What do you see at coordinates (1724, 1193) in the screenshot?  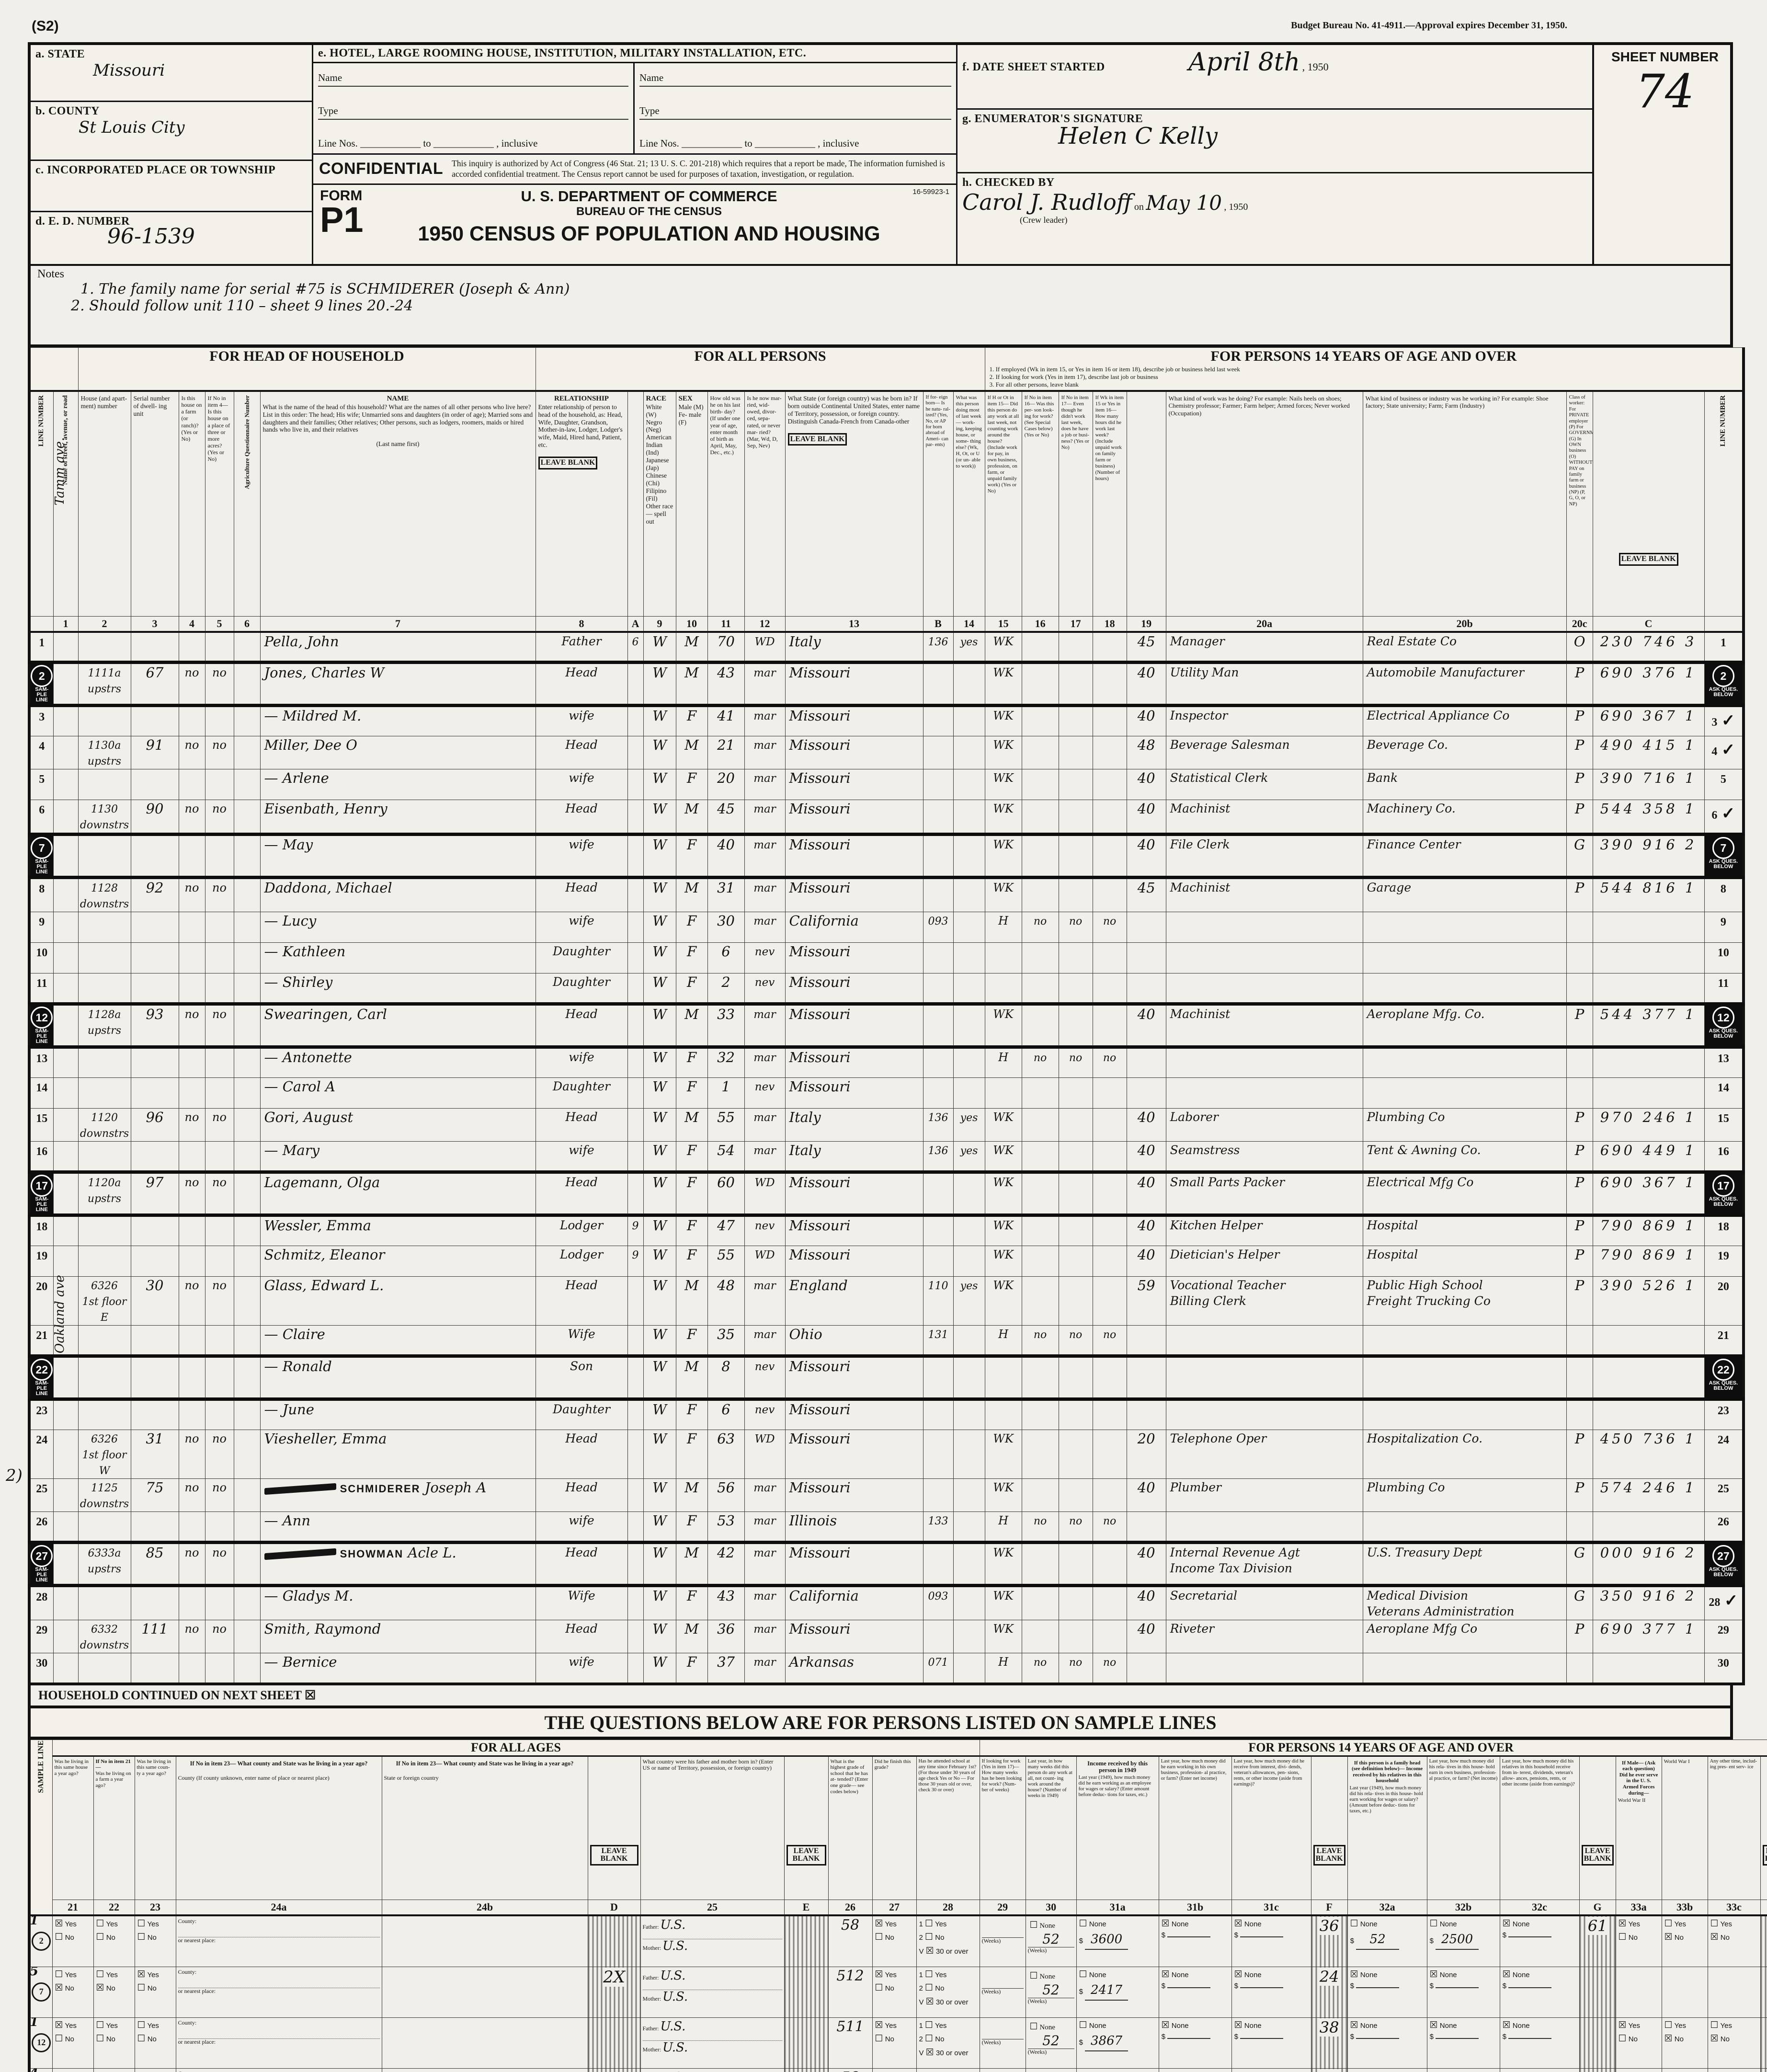 I see `ask-below-marker: 17 ASK QUES. BELOW` at bounding box center [1724, 1193].